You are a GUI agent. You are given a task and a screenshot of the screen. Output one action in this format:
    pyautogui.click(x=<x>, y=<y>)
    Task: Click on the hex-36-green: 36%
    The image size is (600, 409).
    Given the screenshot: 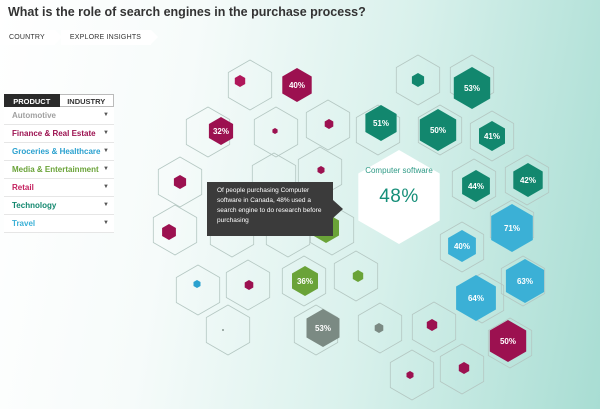 What is the action you would take?
    pyautogui.click(x=305, y=281)
    